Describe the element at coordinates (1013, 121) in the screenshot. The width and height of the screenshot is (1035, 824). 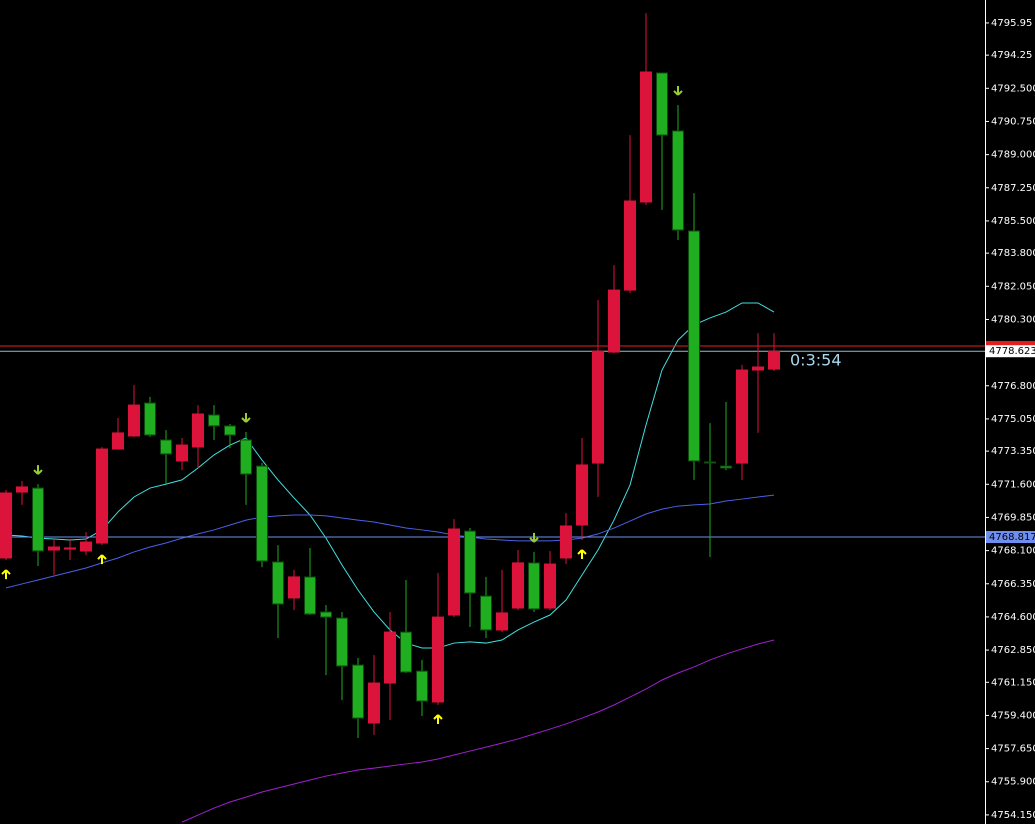
I see `y-tick-label: 4790.750` at that location.